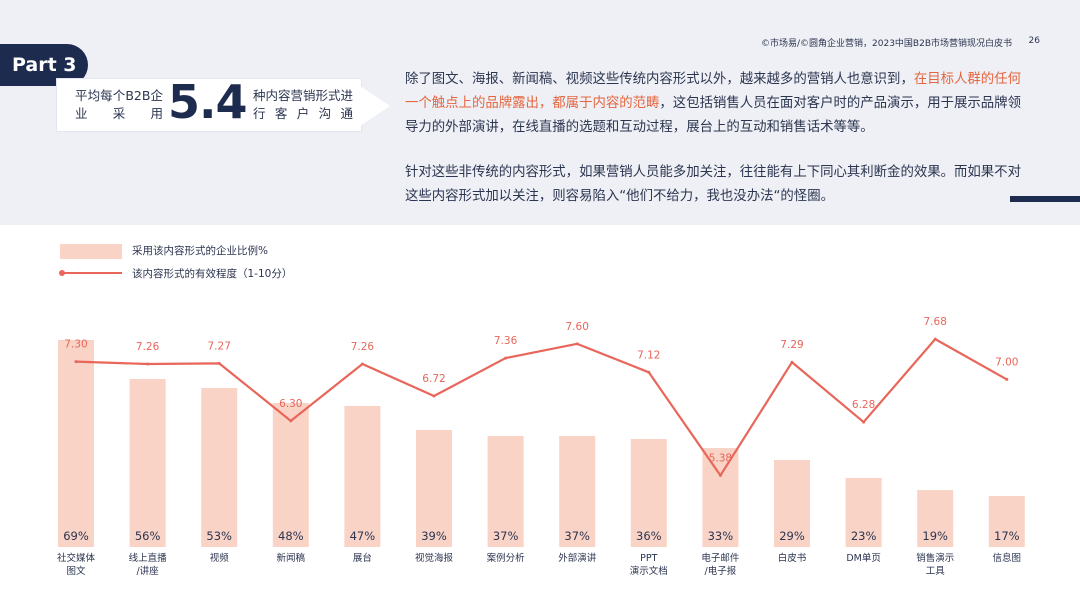  What do you see at coordinates (119, 104) in the screenshot?
I see `stat-left-text: 平均每个B2B企业采用` at bounding box center [119, 104].